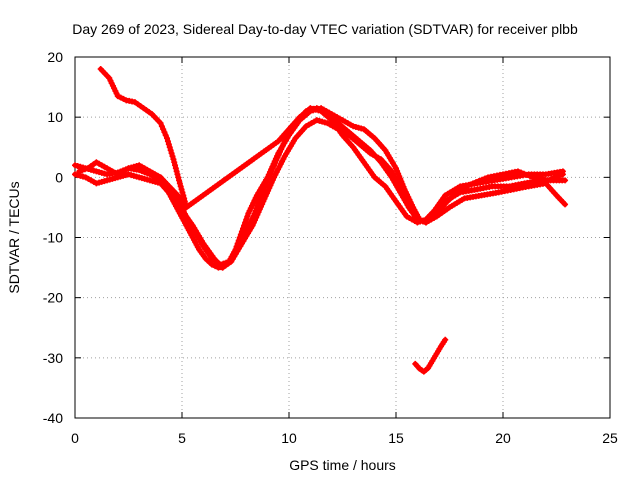 This screenshot has width=640, height=480. I want to click on x-tick-label: 20, so click(503, 438).